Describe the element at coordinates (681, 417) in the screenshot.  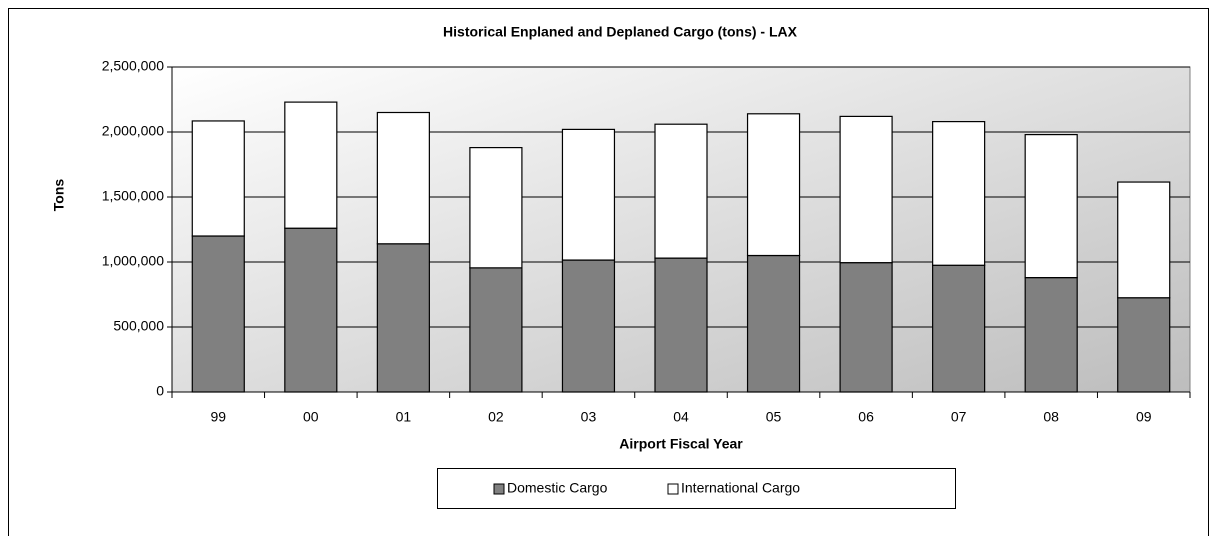
I see `x-tick-label: 04` at that location.